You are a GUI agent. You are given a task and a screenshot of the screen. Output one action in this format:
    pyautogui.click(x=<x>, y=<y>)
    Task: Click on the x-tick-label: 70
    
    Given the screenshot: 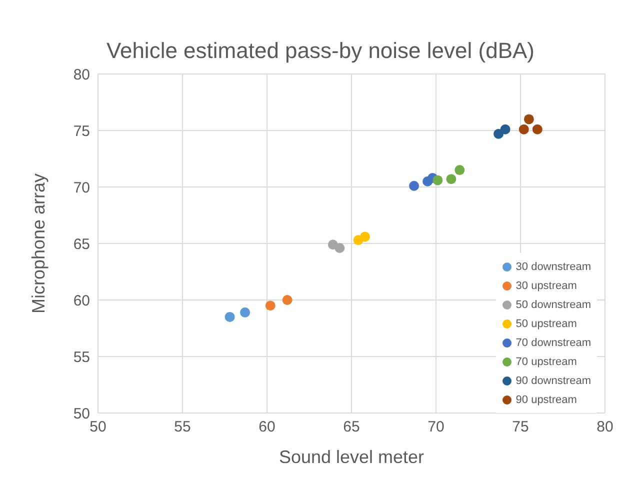 What is the action you would take?
    pyautogui.click(x=436, y=427)
    